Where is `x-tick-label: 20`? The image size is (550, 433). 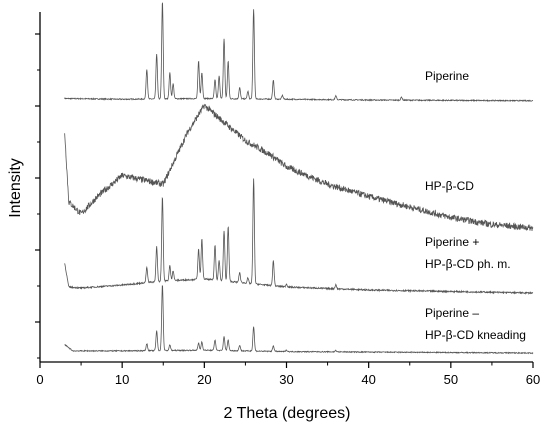 x-tick-label: 20 is located at coordinates (204, 379).